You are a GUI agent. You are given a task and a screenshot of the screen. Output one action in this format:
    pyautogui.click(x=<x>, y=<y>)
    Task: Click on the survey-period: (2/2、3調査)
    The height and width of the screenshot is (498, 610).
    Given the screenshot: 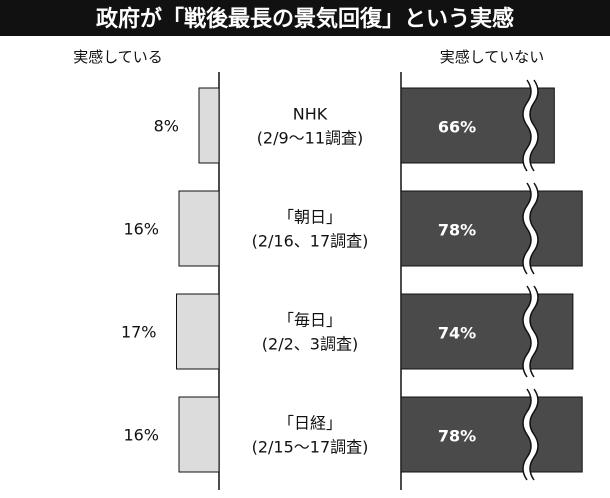 What is the action you would take?
    pyautogui.click(x=310, y=344)
    